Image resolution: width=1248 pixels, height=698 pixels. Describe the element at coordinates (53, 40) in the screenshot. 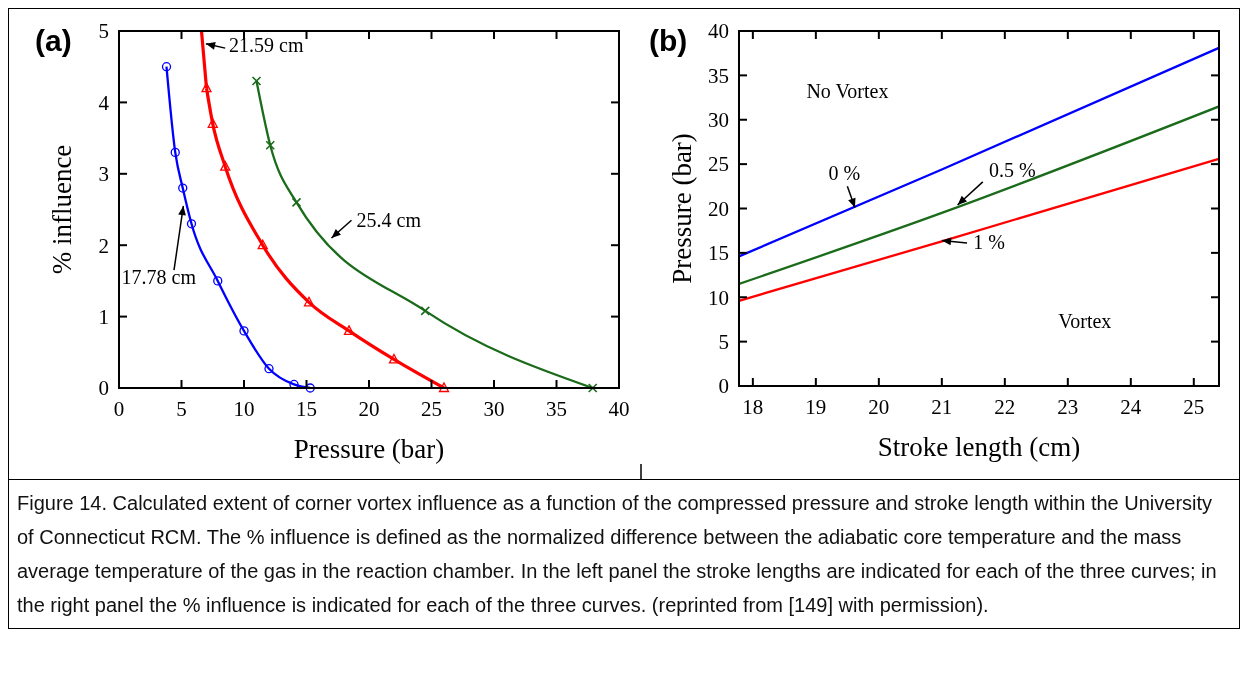

I see `chart-title: (a)` at that location.